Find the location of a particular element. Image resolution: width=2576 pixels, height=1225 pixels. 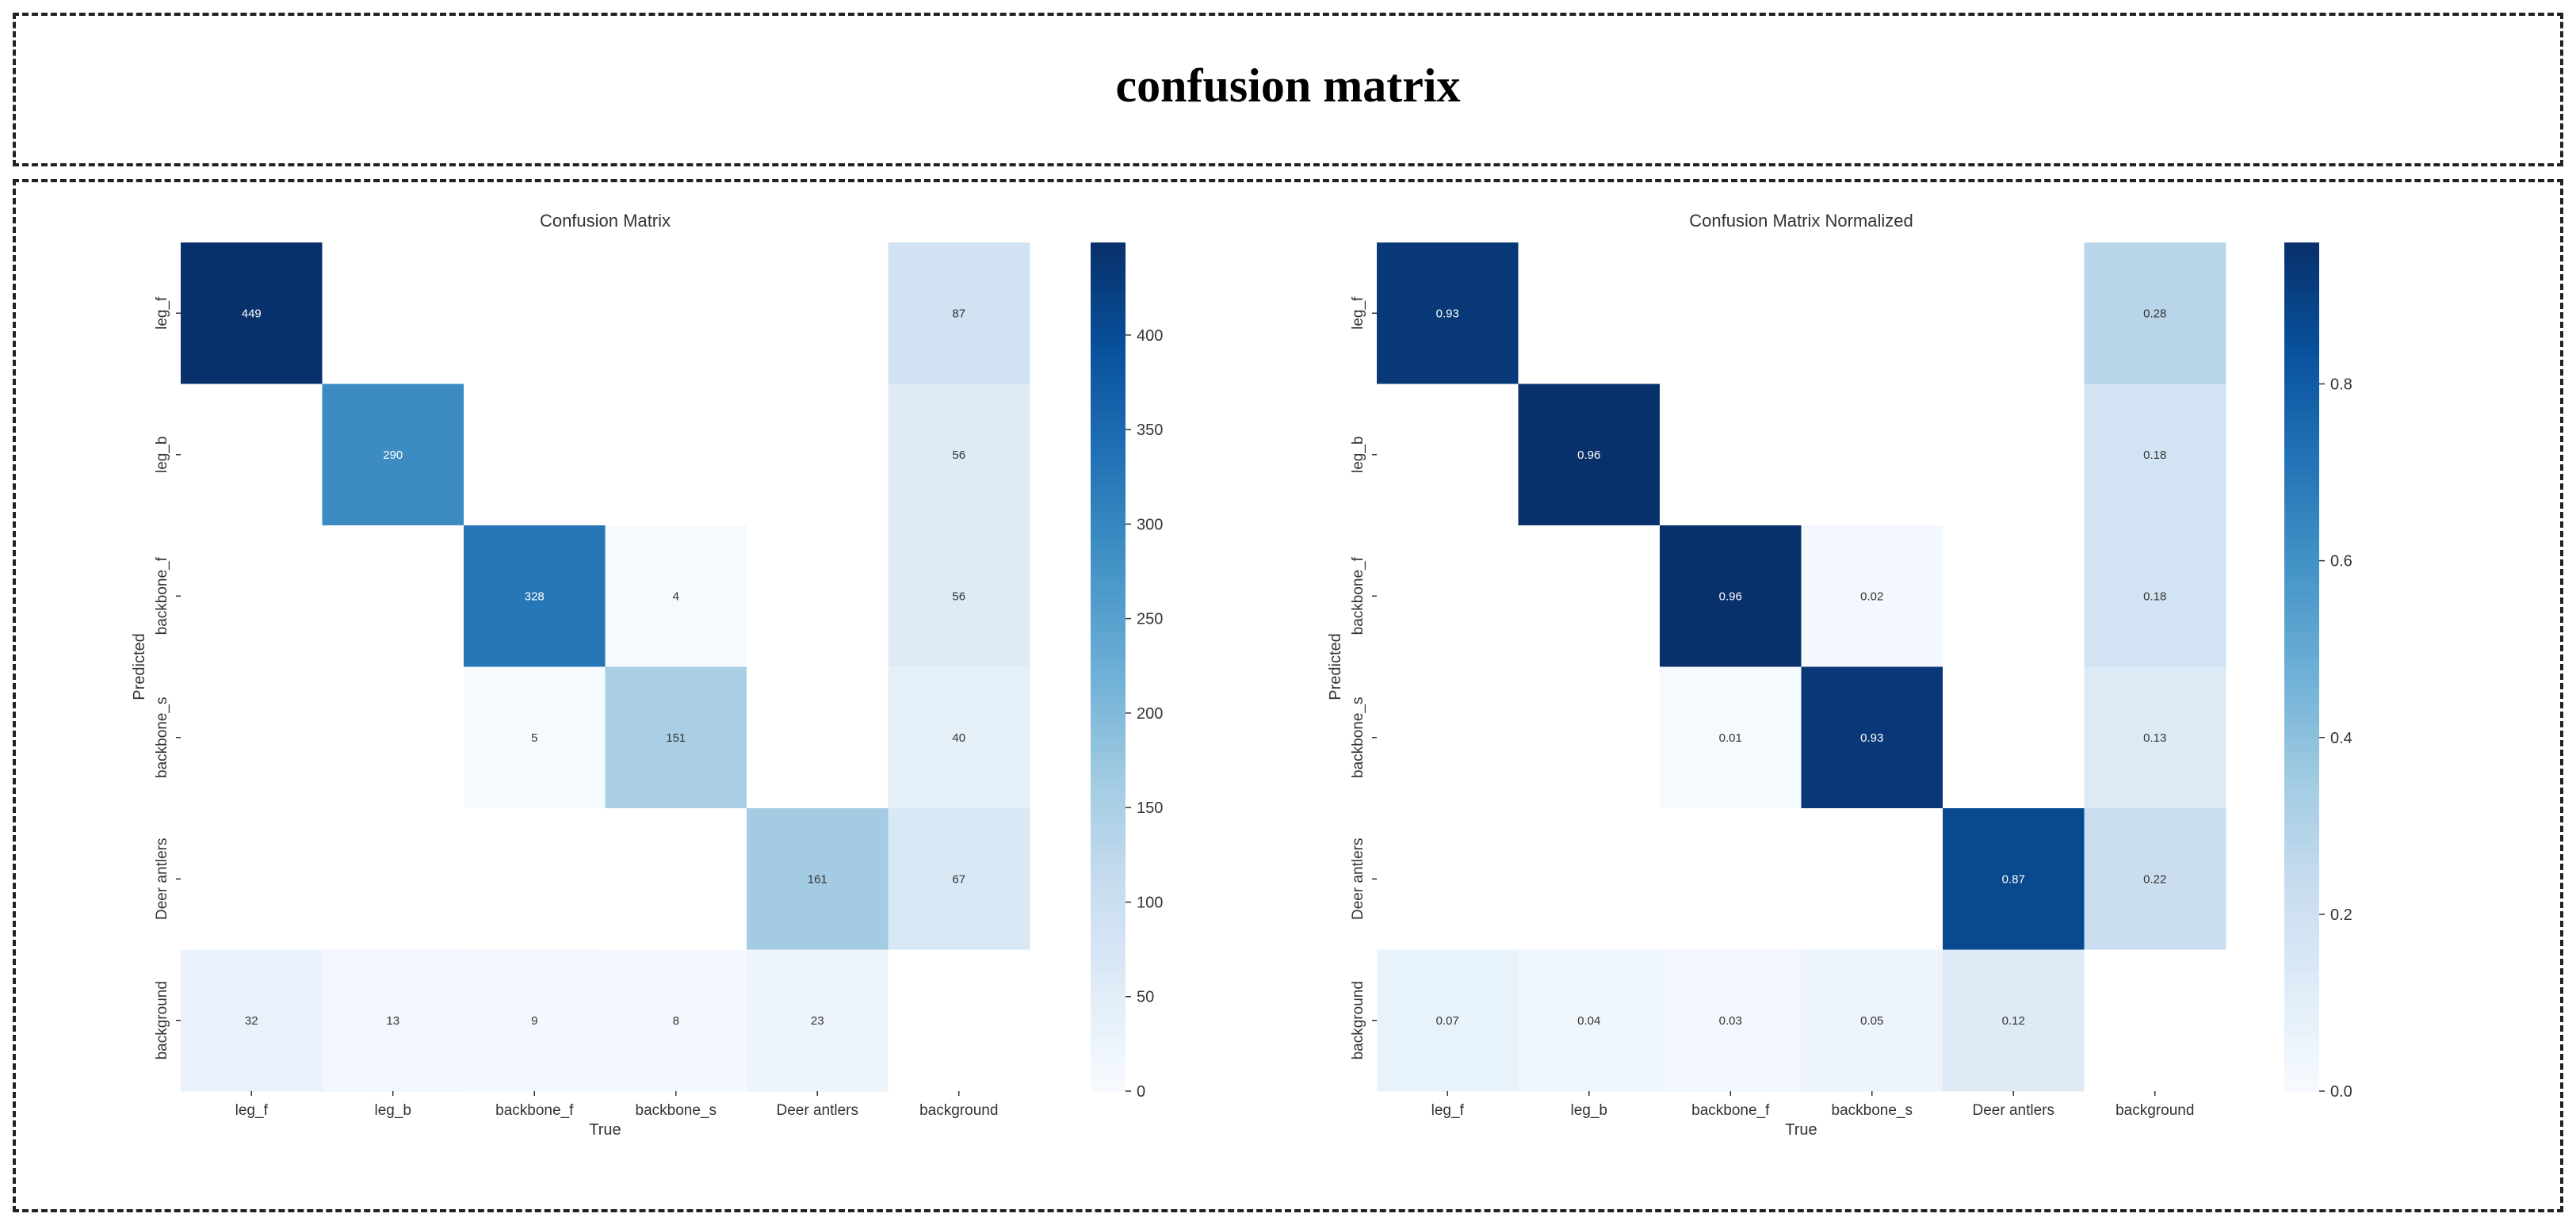

cell-label: 0.96 is located at coordinates (1730, 596).